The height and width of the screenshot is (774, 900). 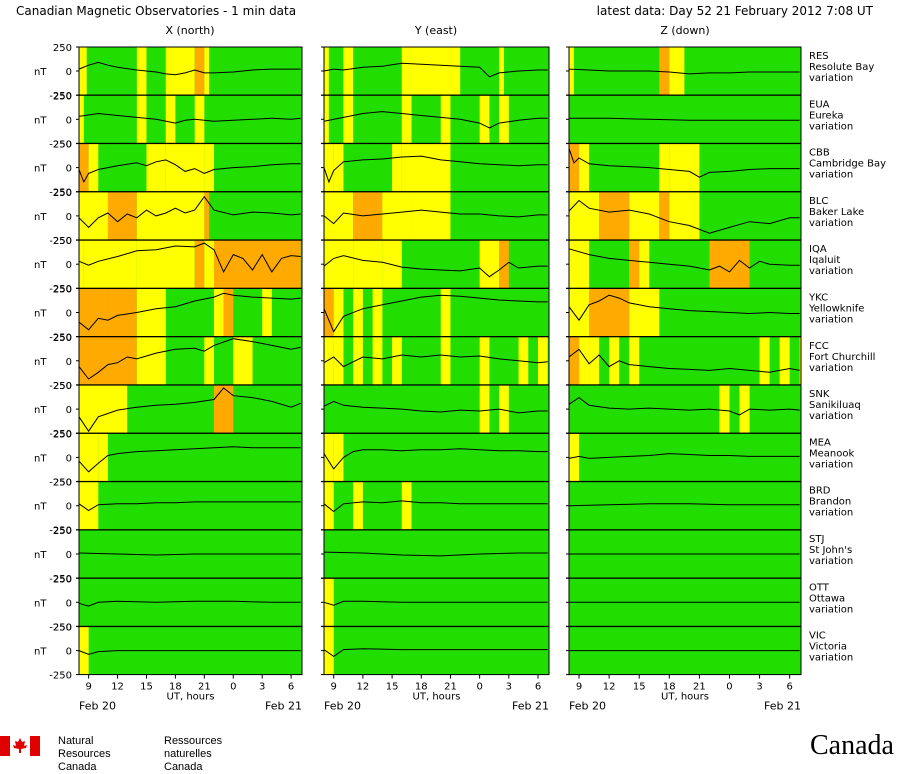 I want to click on trace-snk-y, so click(x=435, y=407).